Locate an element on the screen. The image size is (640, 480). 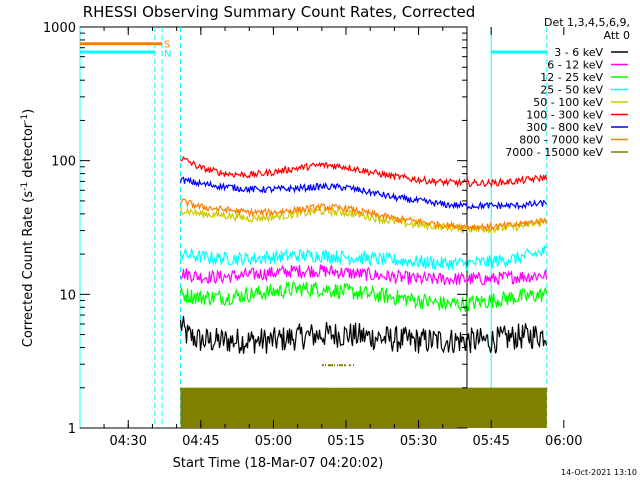
x-tick-label-04-30: 04:30 is located at coordinates (128, 441).